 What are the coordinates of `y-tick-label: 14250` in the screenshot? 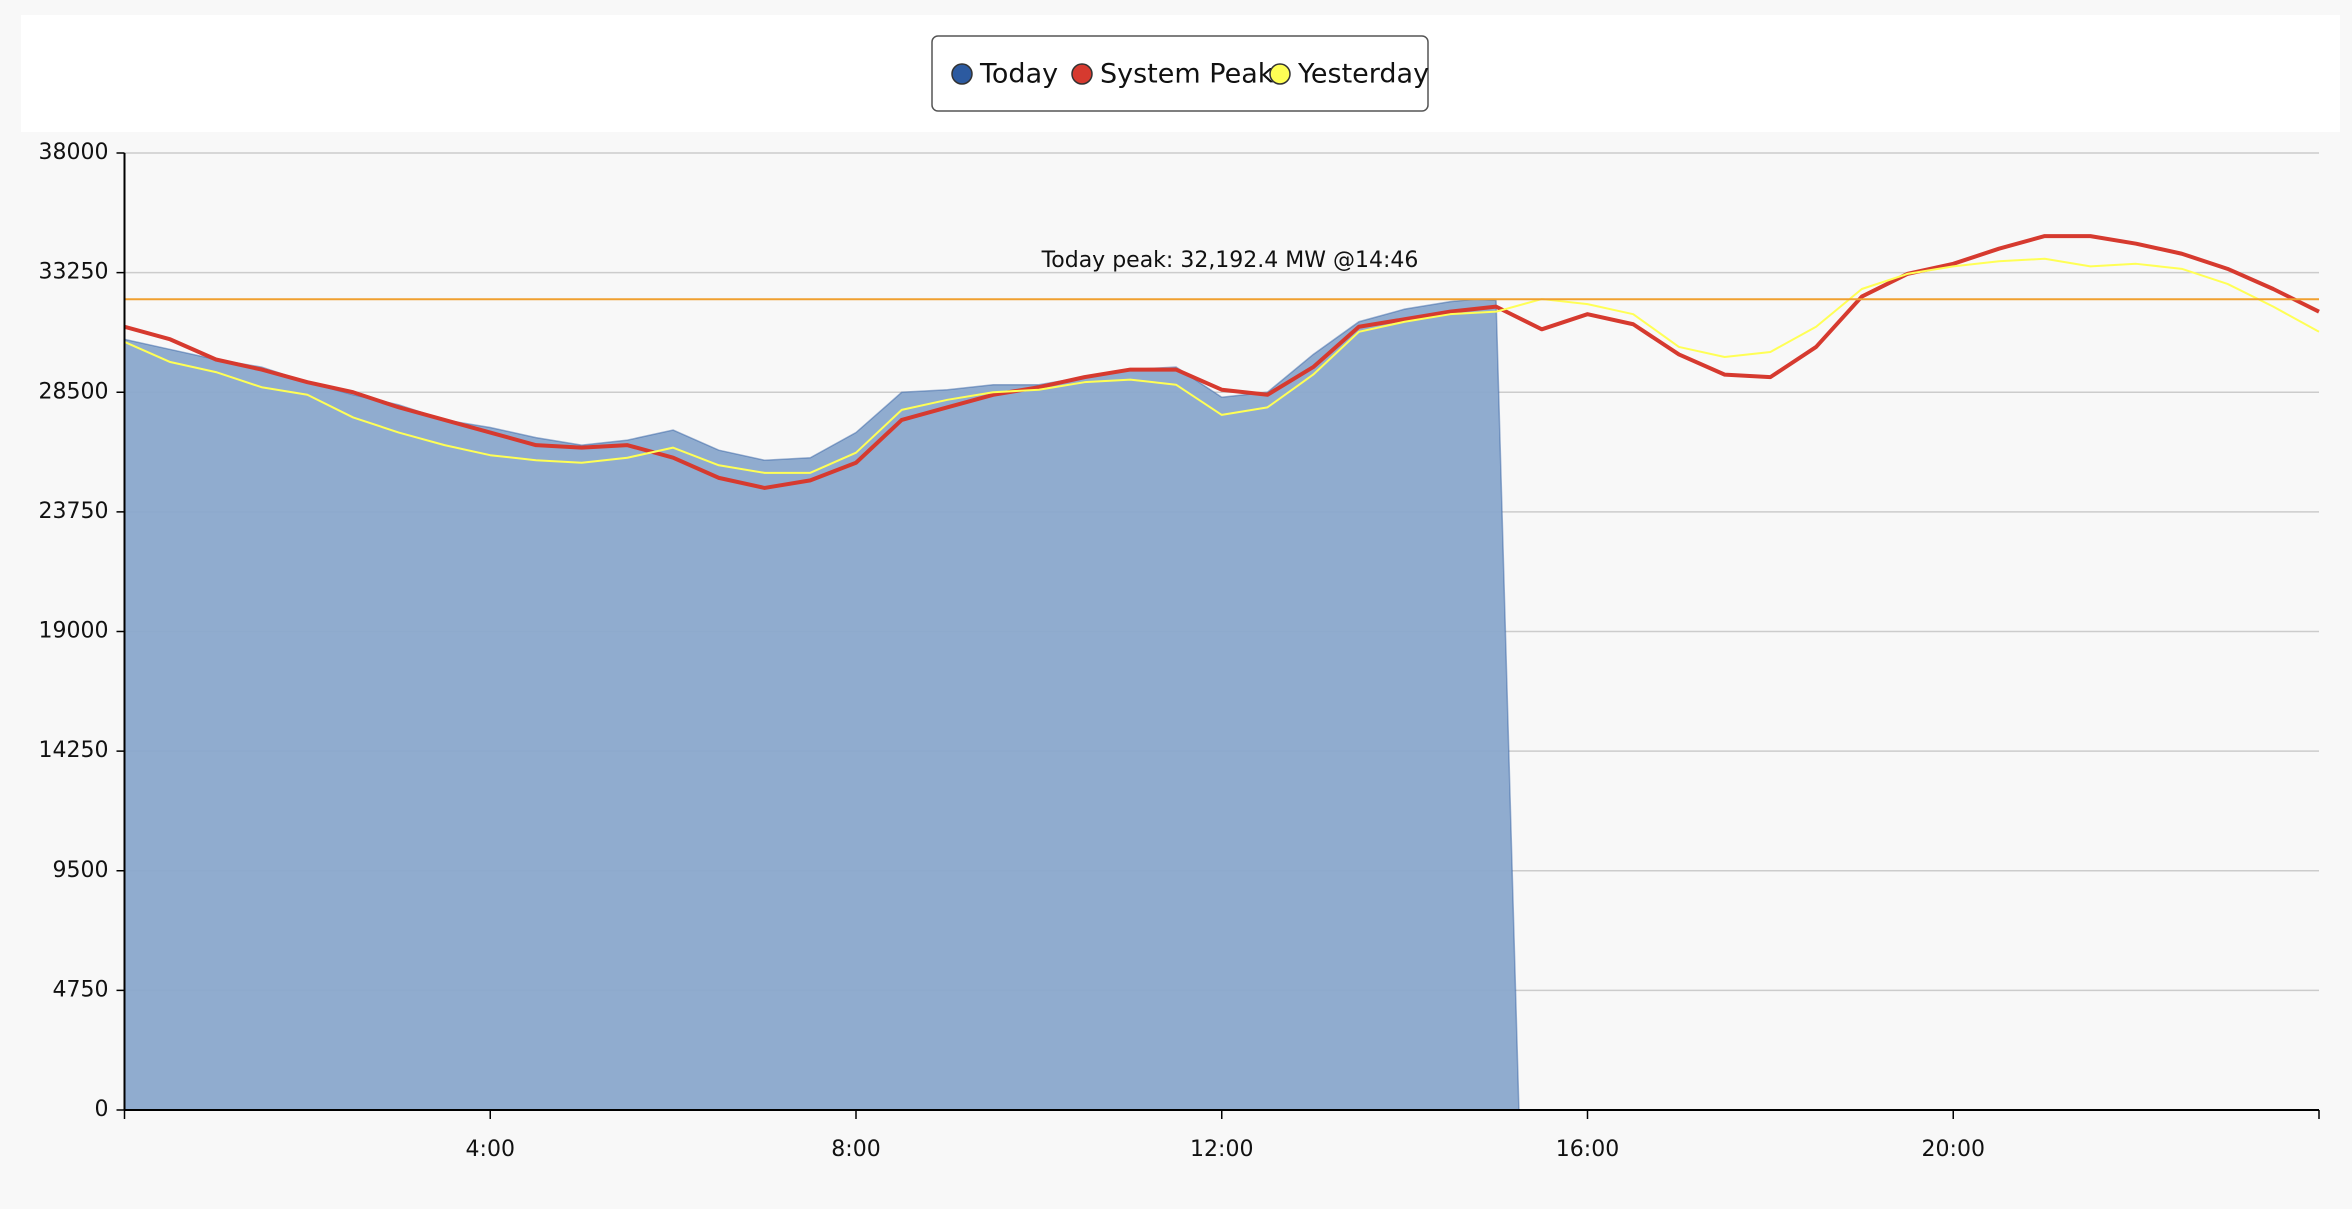 It's located at (74, 750).